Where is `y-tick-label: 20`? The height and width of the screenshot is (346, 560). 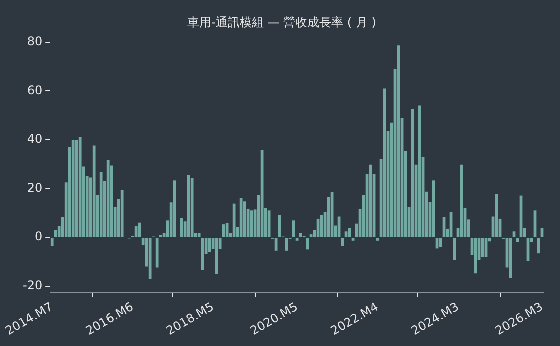
y-tick-label: 20 is located at coordinates (35, 187).